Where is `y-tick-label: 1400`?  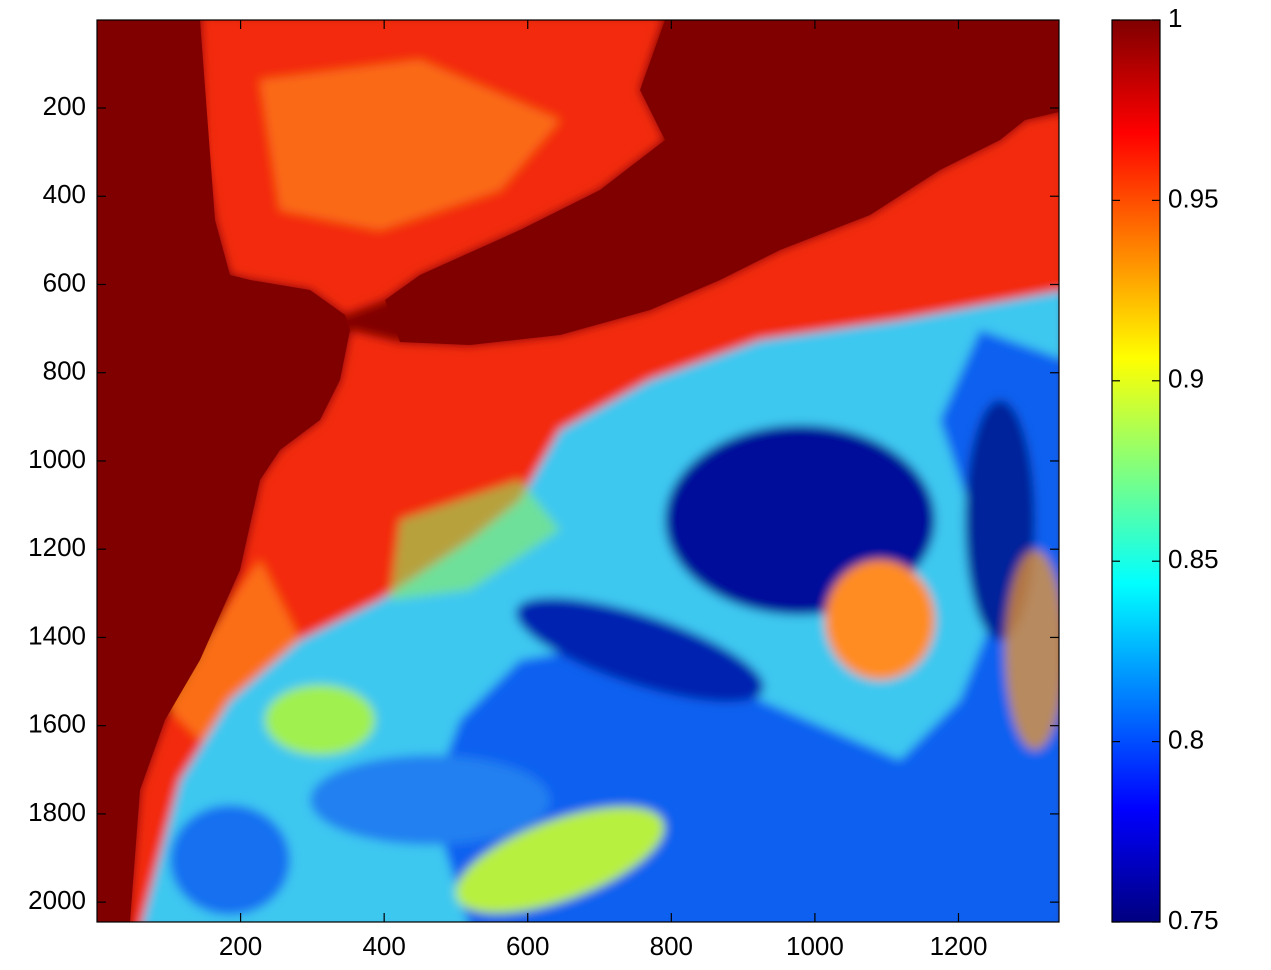 y-tick-label: 1400 is located at coordinates (57, 635).